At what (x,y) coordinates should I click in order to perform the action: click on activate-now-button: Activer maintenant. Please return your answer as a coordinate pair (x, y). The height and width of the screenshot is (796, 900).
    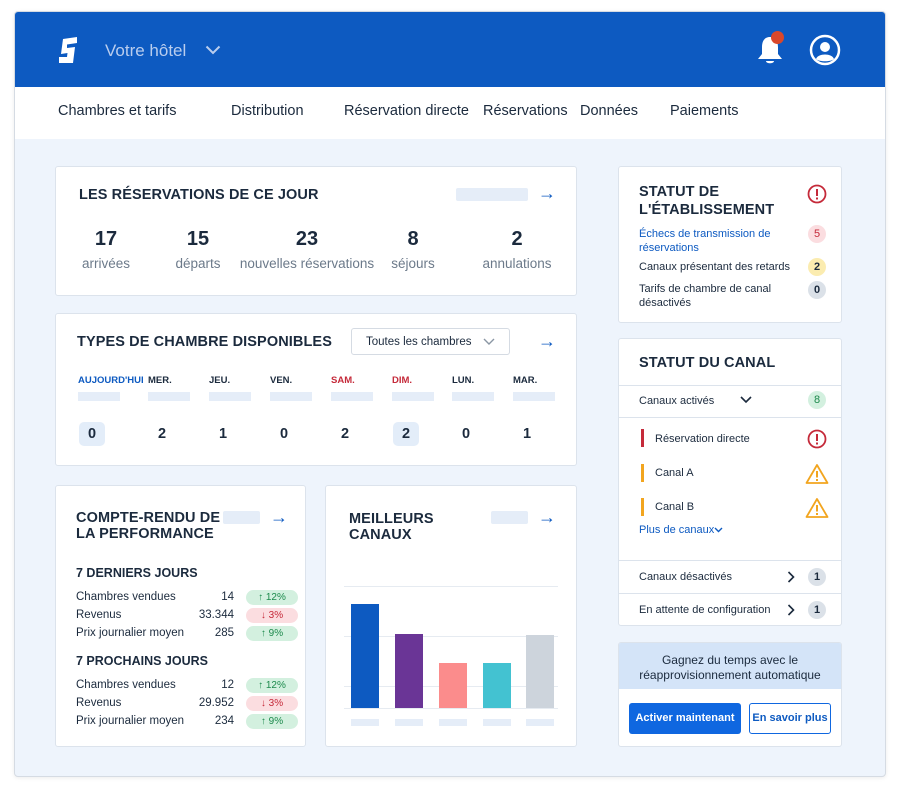
    Looking at the image, I should click on (685, 718).